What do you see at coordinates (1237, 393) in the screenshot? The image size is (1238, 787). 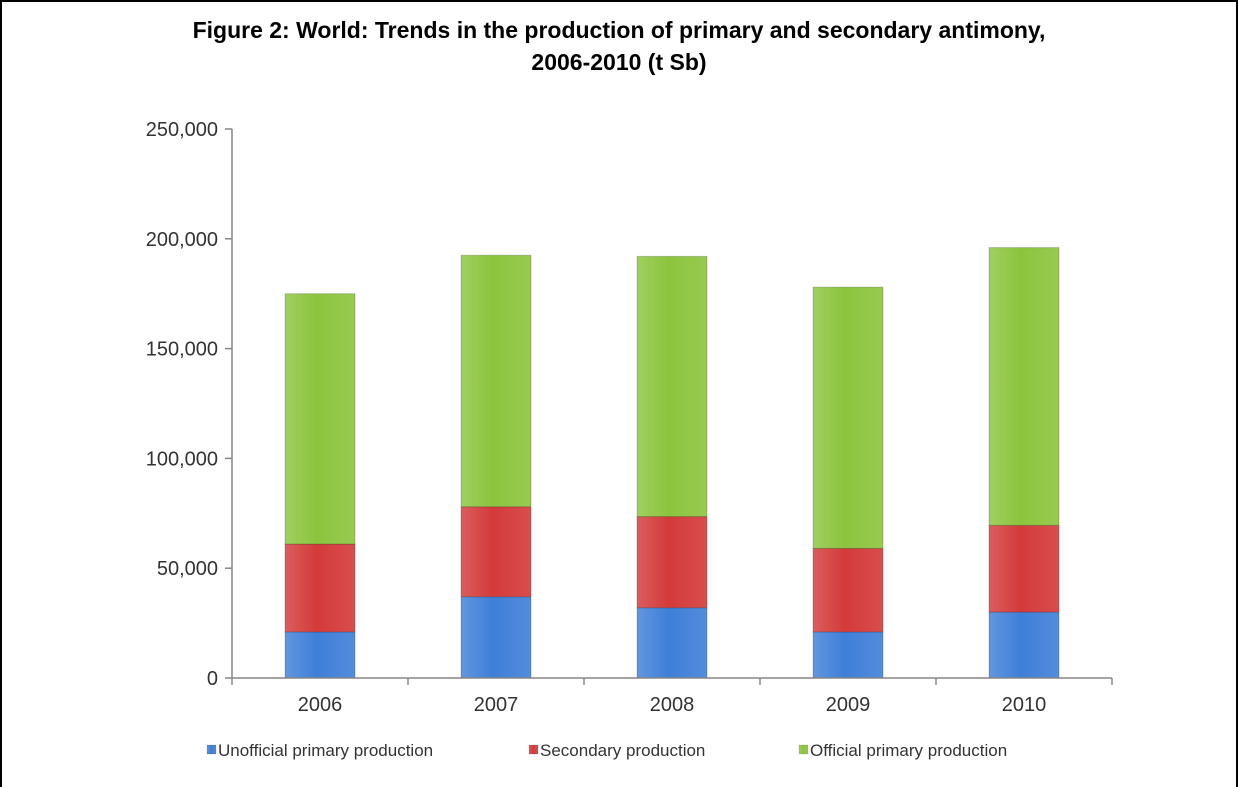 I see `frame-right-border` at bounding box center [1237, 393].